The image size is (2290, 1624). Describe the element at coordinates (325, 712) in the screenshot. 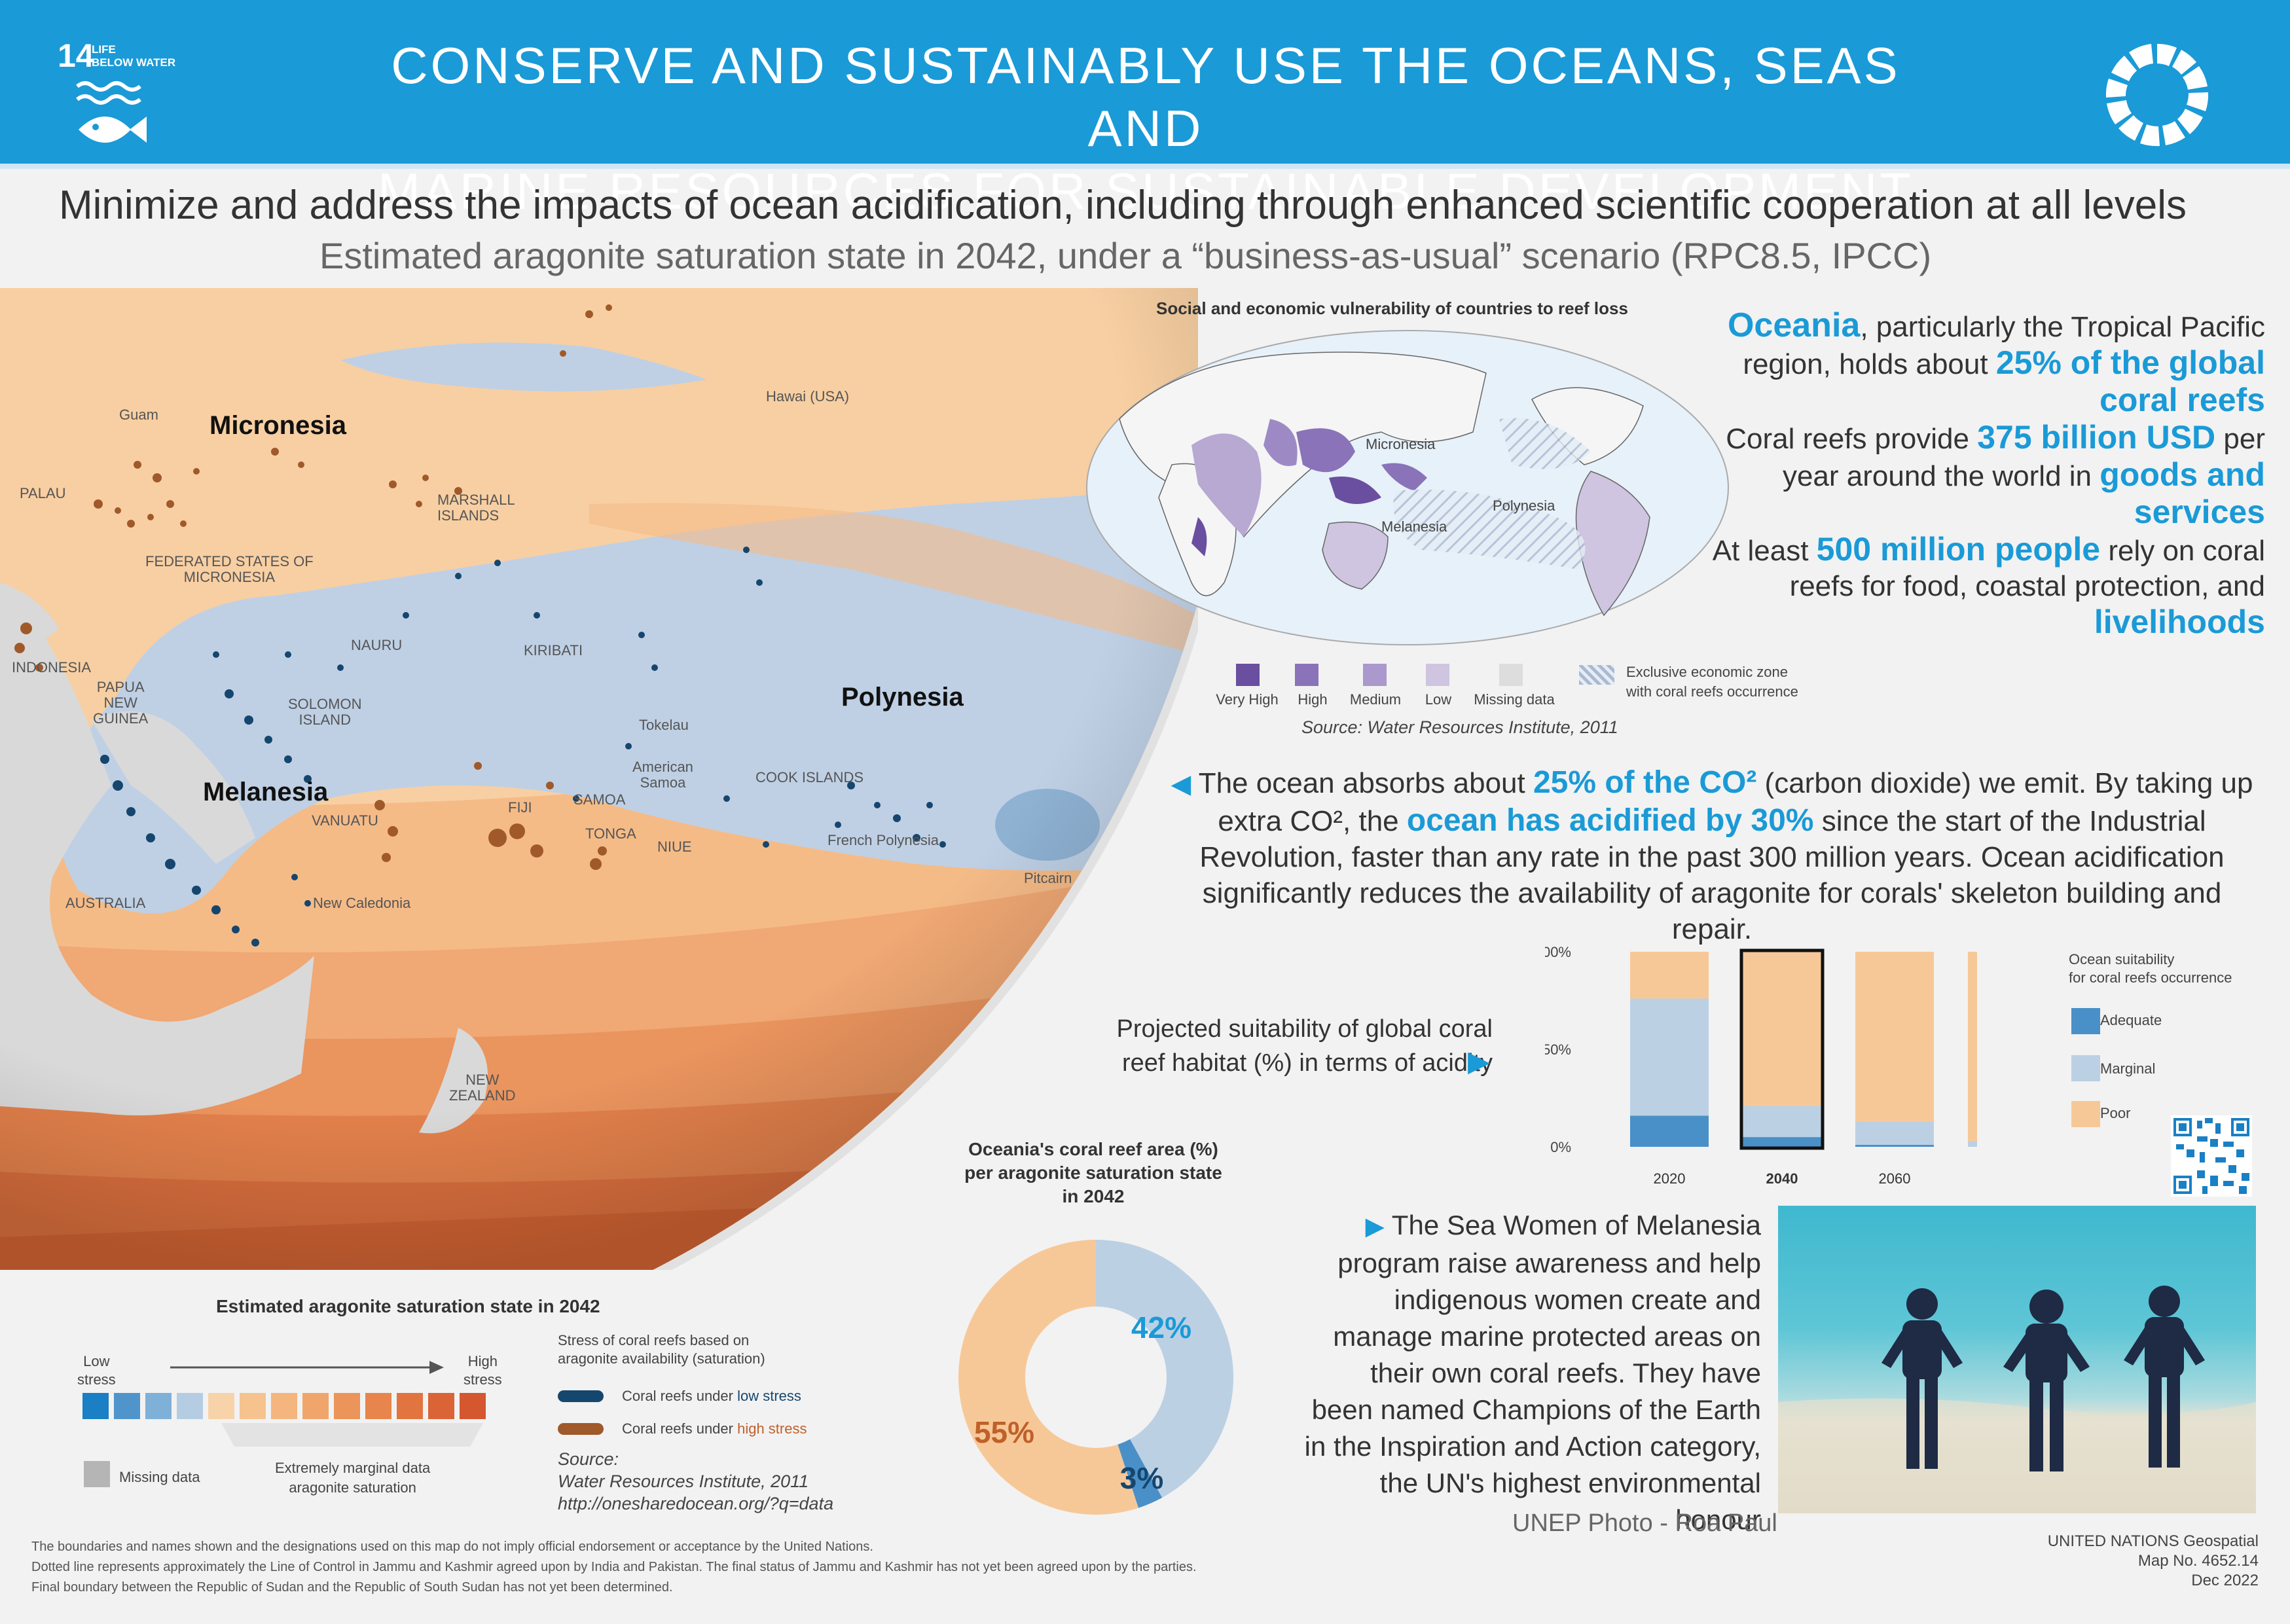

I see `map-label-solomon: SOLOMON ISLAND` at that location.